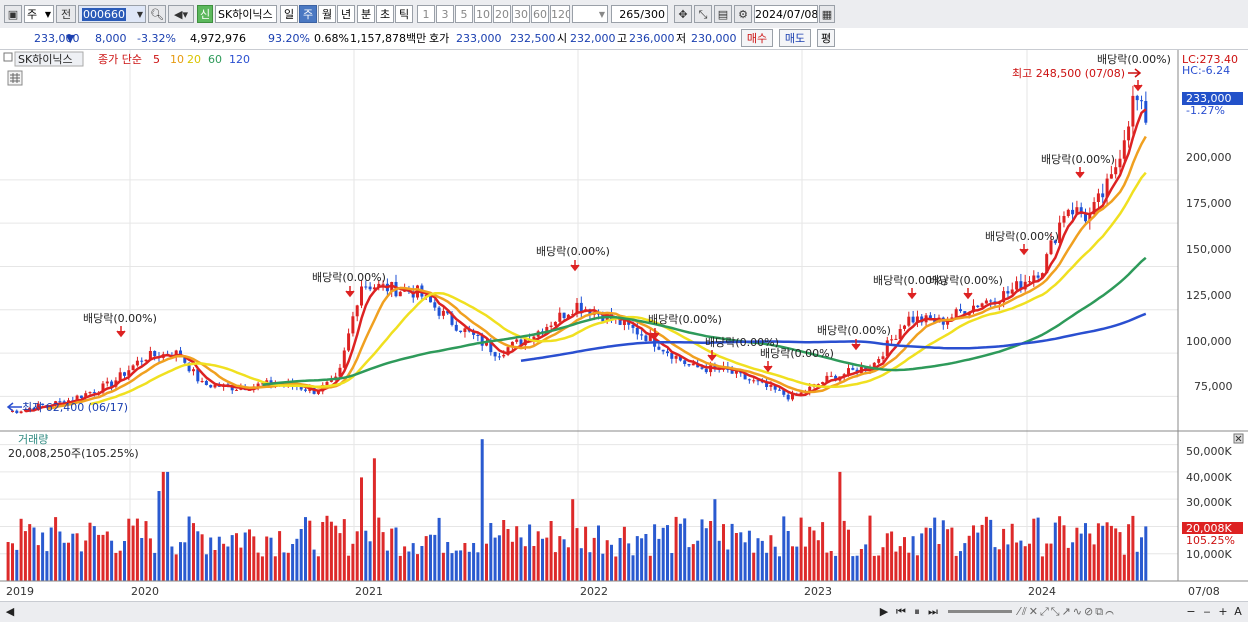  I want to click on zoom-slider, so click(980, 611).